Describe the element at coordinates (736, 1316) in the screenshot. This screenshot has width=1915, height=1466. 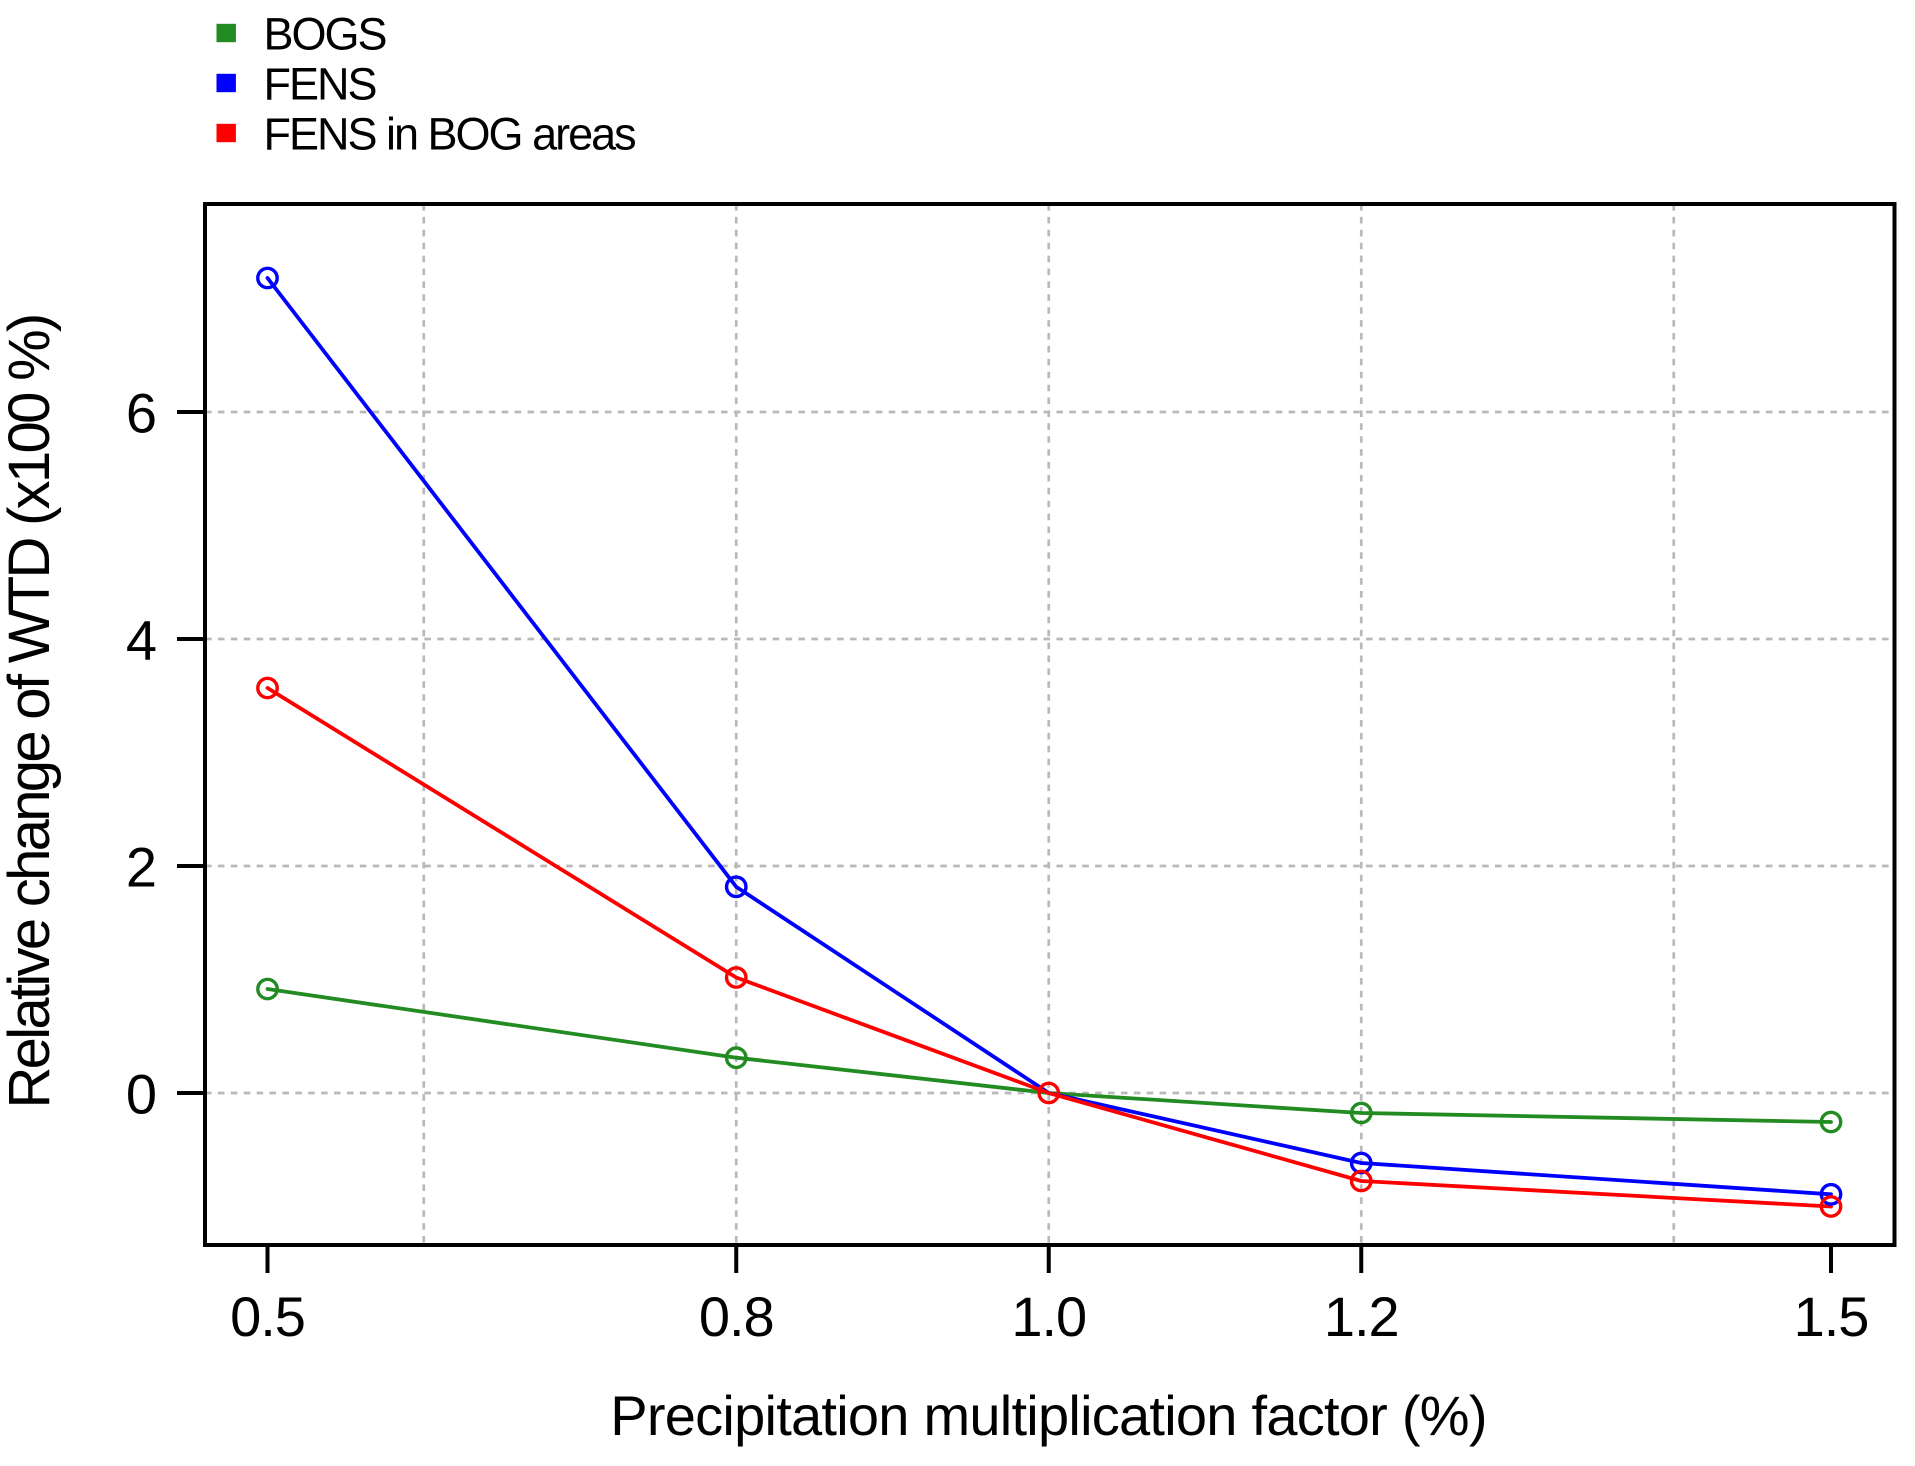
I see `svg-text: 0.8` at that location.